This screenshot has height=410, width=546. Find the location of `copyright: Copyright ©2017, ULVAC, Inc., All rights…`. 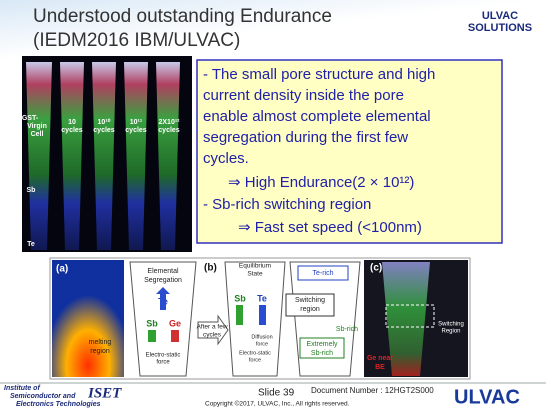

copyright: Copyright ©2017, ULVAC, Inc., All rights… is located at coordinates (277, 404).